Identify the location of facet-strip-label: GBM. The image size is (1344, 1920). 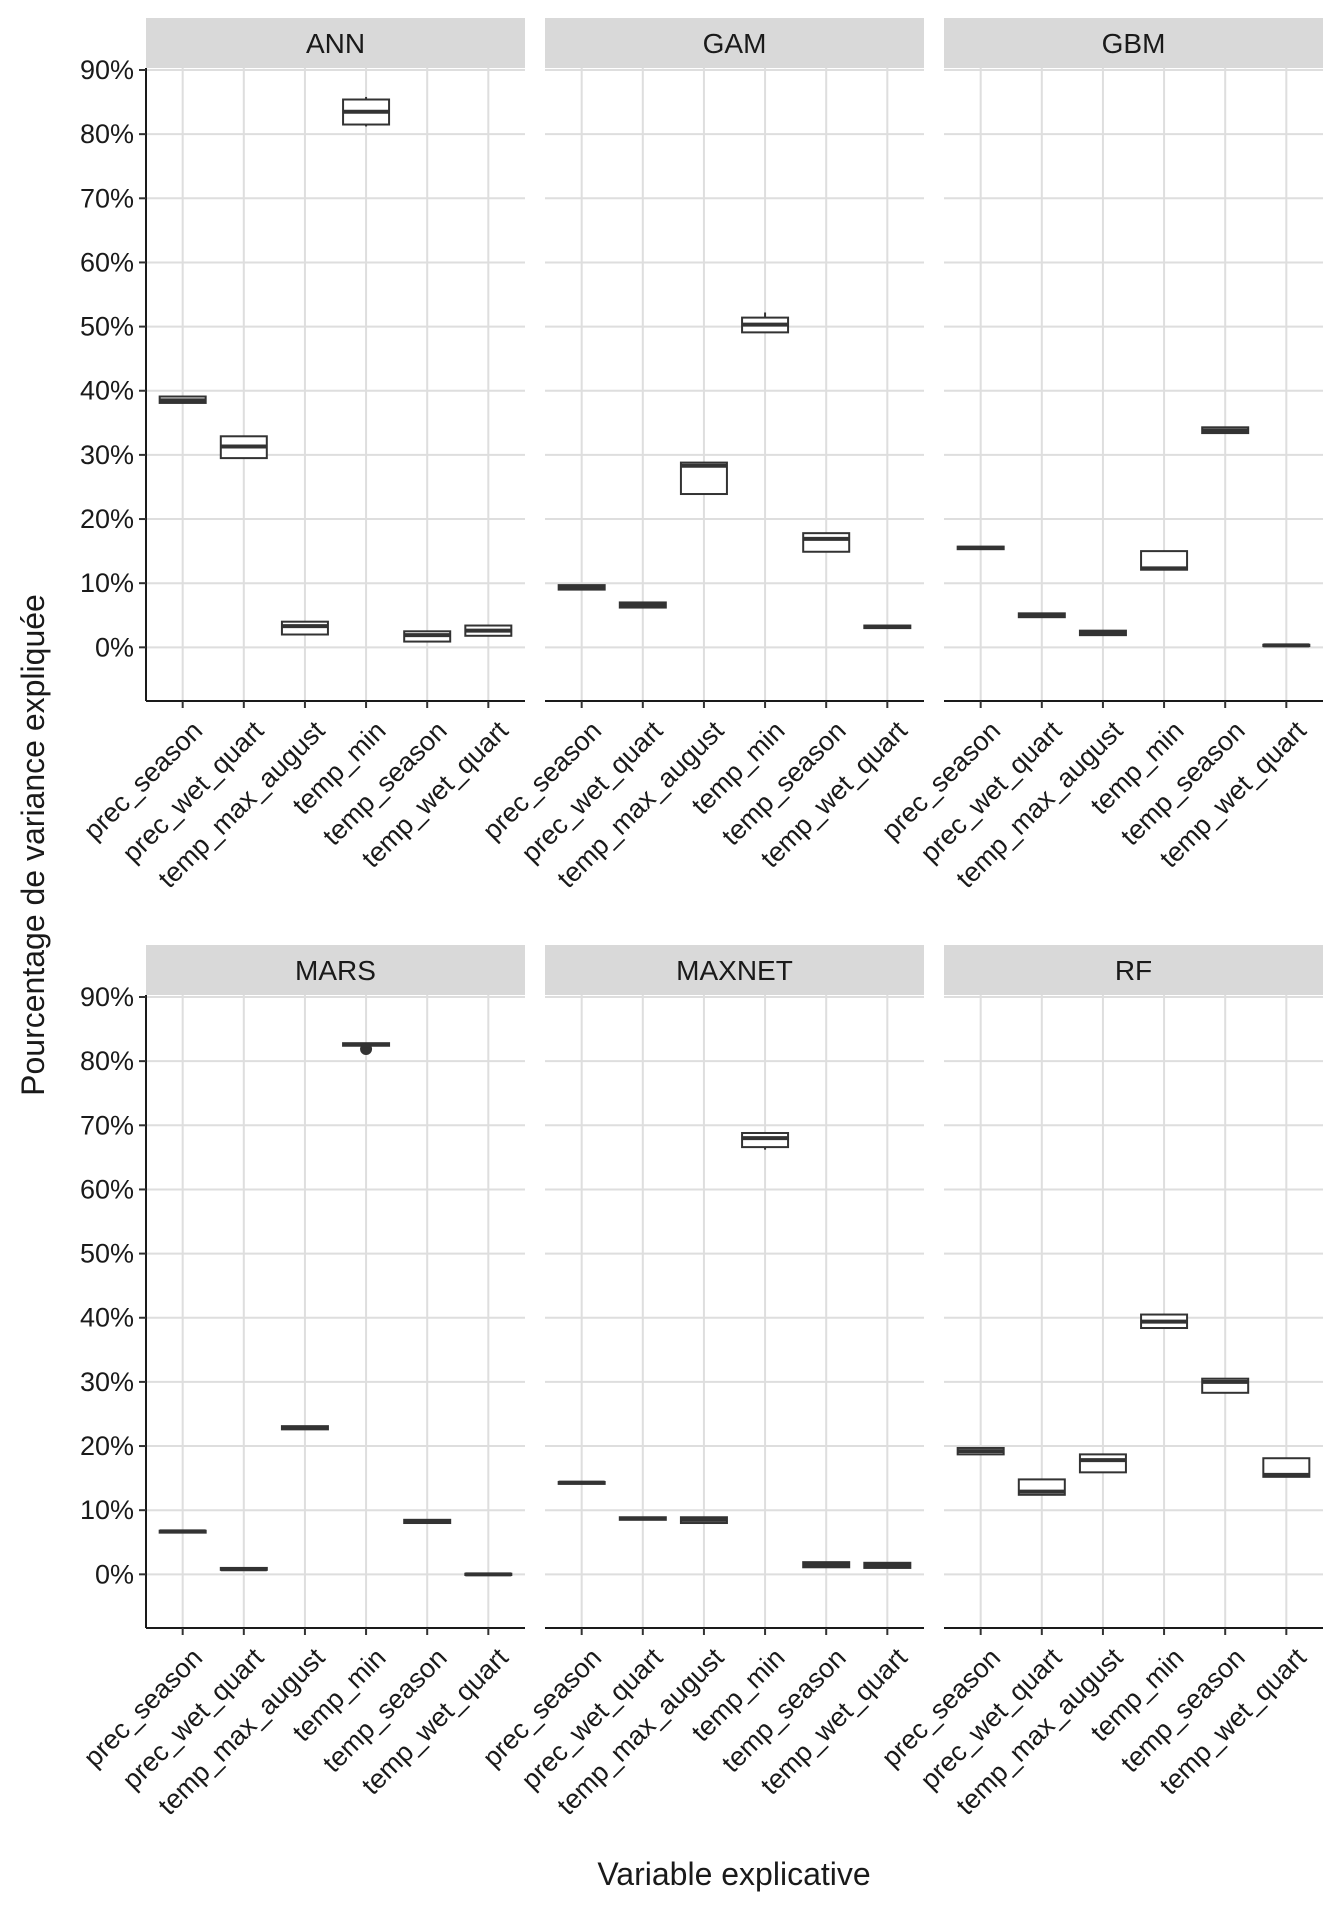
(1134, 43).